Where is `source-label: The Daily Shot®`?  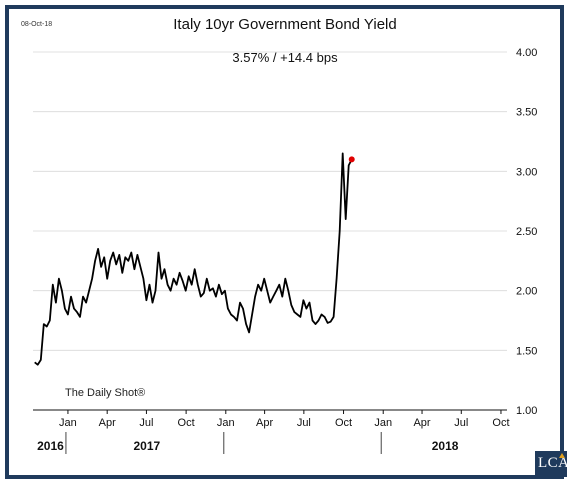 source-label: The Daily Shot® is located at coordinates (105, 393).